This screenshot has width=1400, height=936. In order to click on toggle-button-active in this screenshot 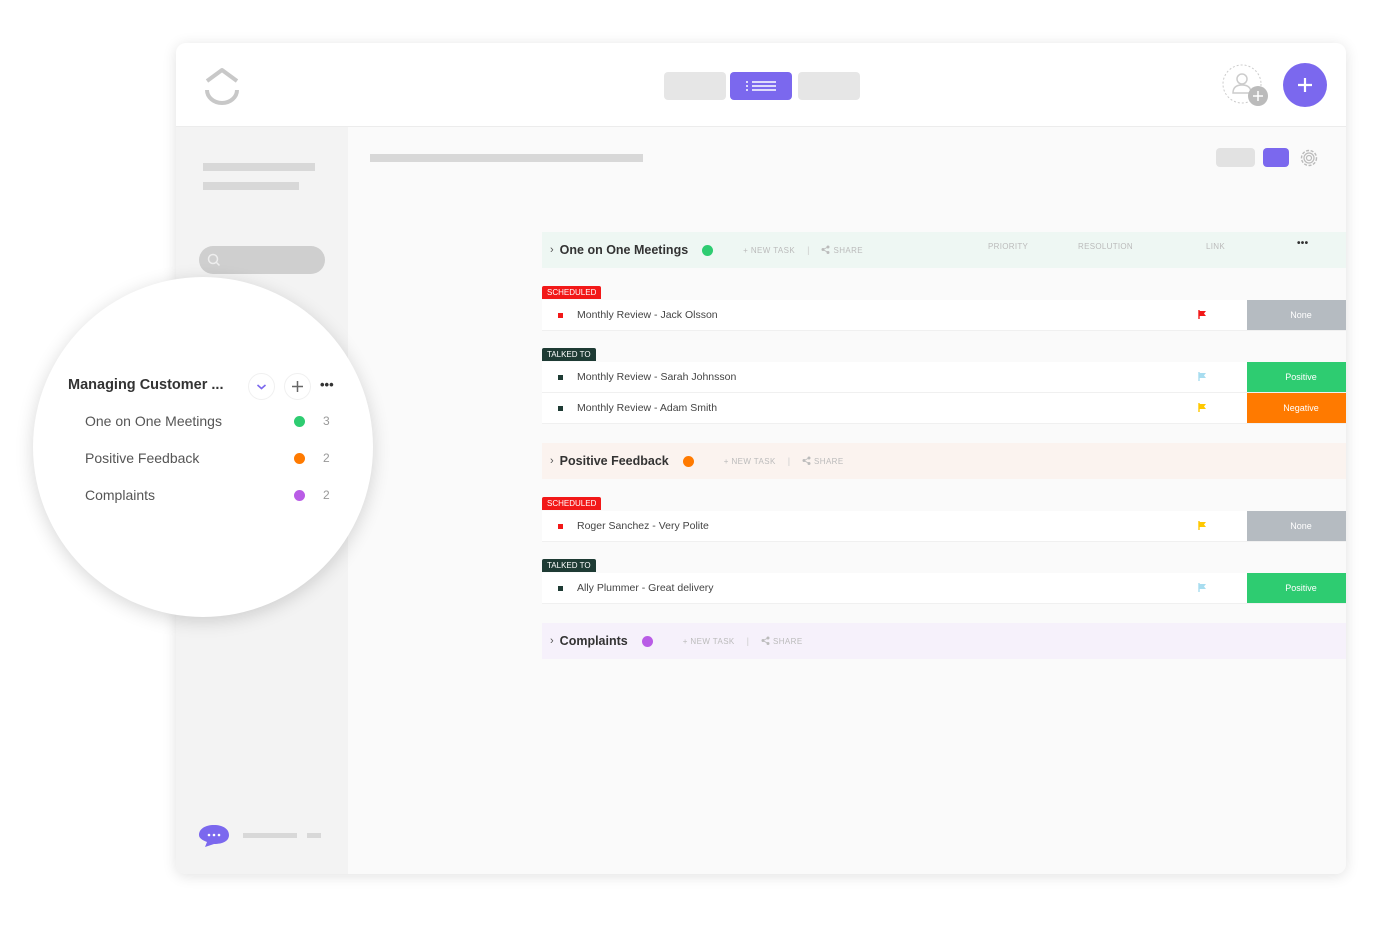, I will do `click(1276, 157)`.